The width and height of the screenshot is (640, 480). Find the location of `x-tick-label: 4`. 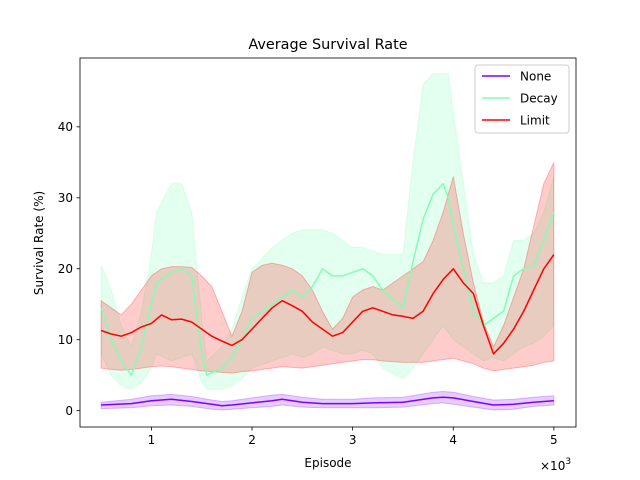

x-tick-label: 4 is located at coordinates (453, 440).